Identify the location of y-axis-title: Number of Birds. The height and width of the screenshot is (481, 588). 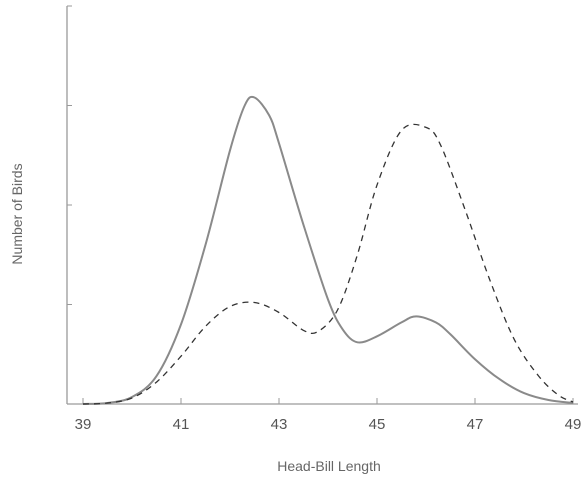
(17, 213).